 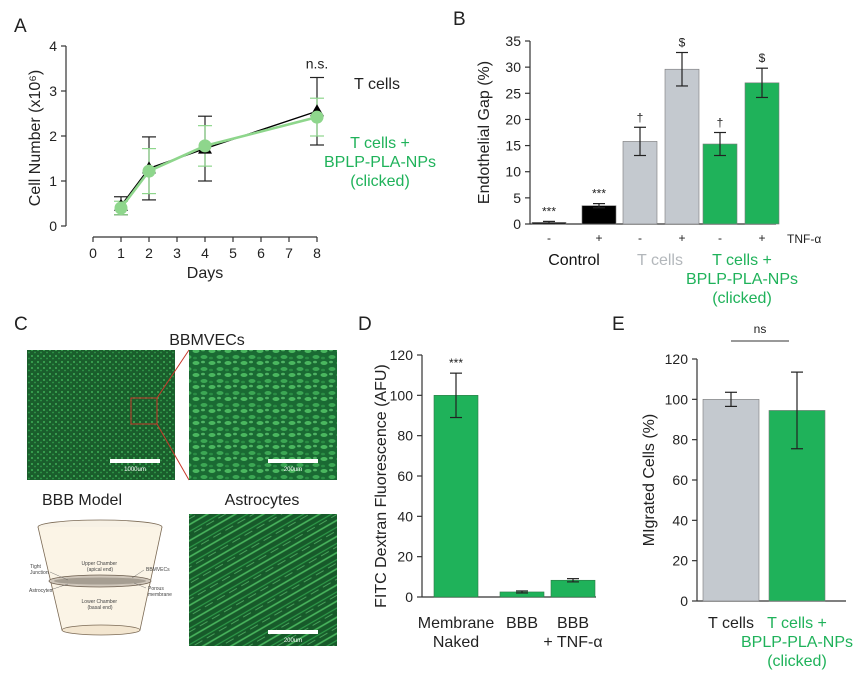 I want to click on chart-e-category-label-line: T cells +, so click(x=797, y=623).